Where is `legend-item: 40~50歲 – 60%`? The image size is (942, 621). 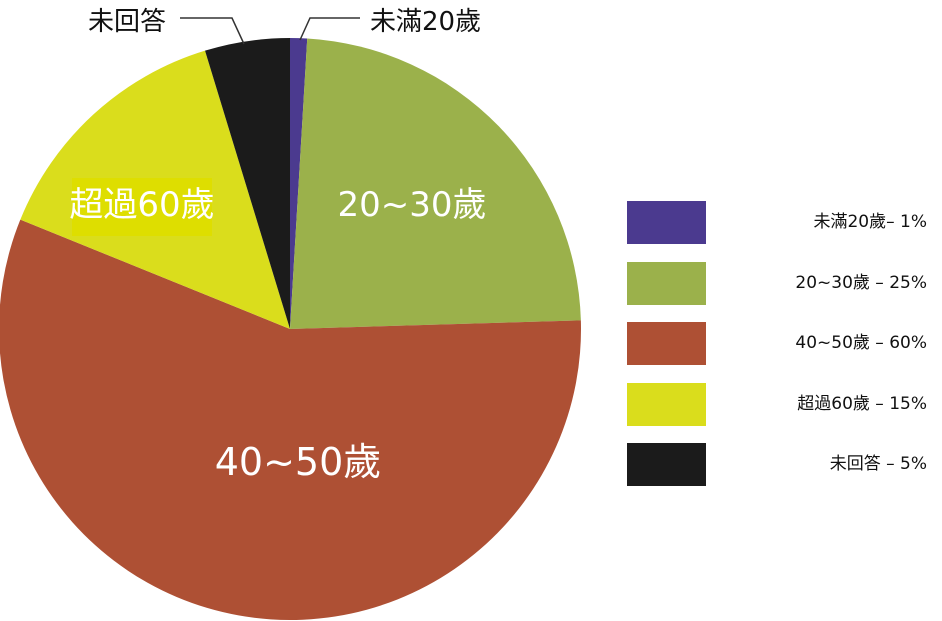
legend-item: 40~50歲 – 60% is located at coordinates (777, 343).